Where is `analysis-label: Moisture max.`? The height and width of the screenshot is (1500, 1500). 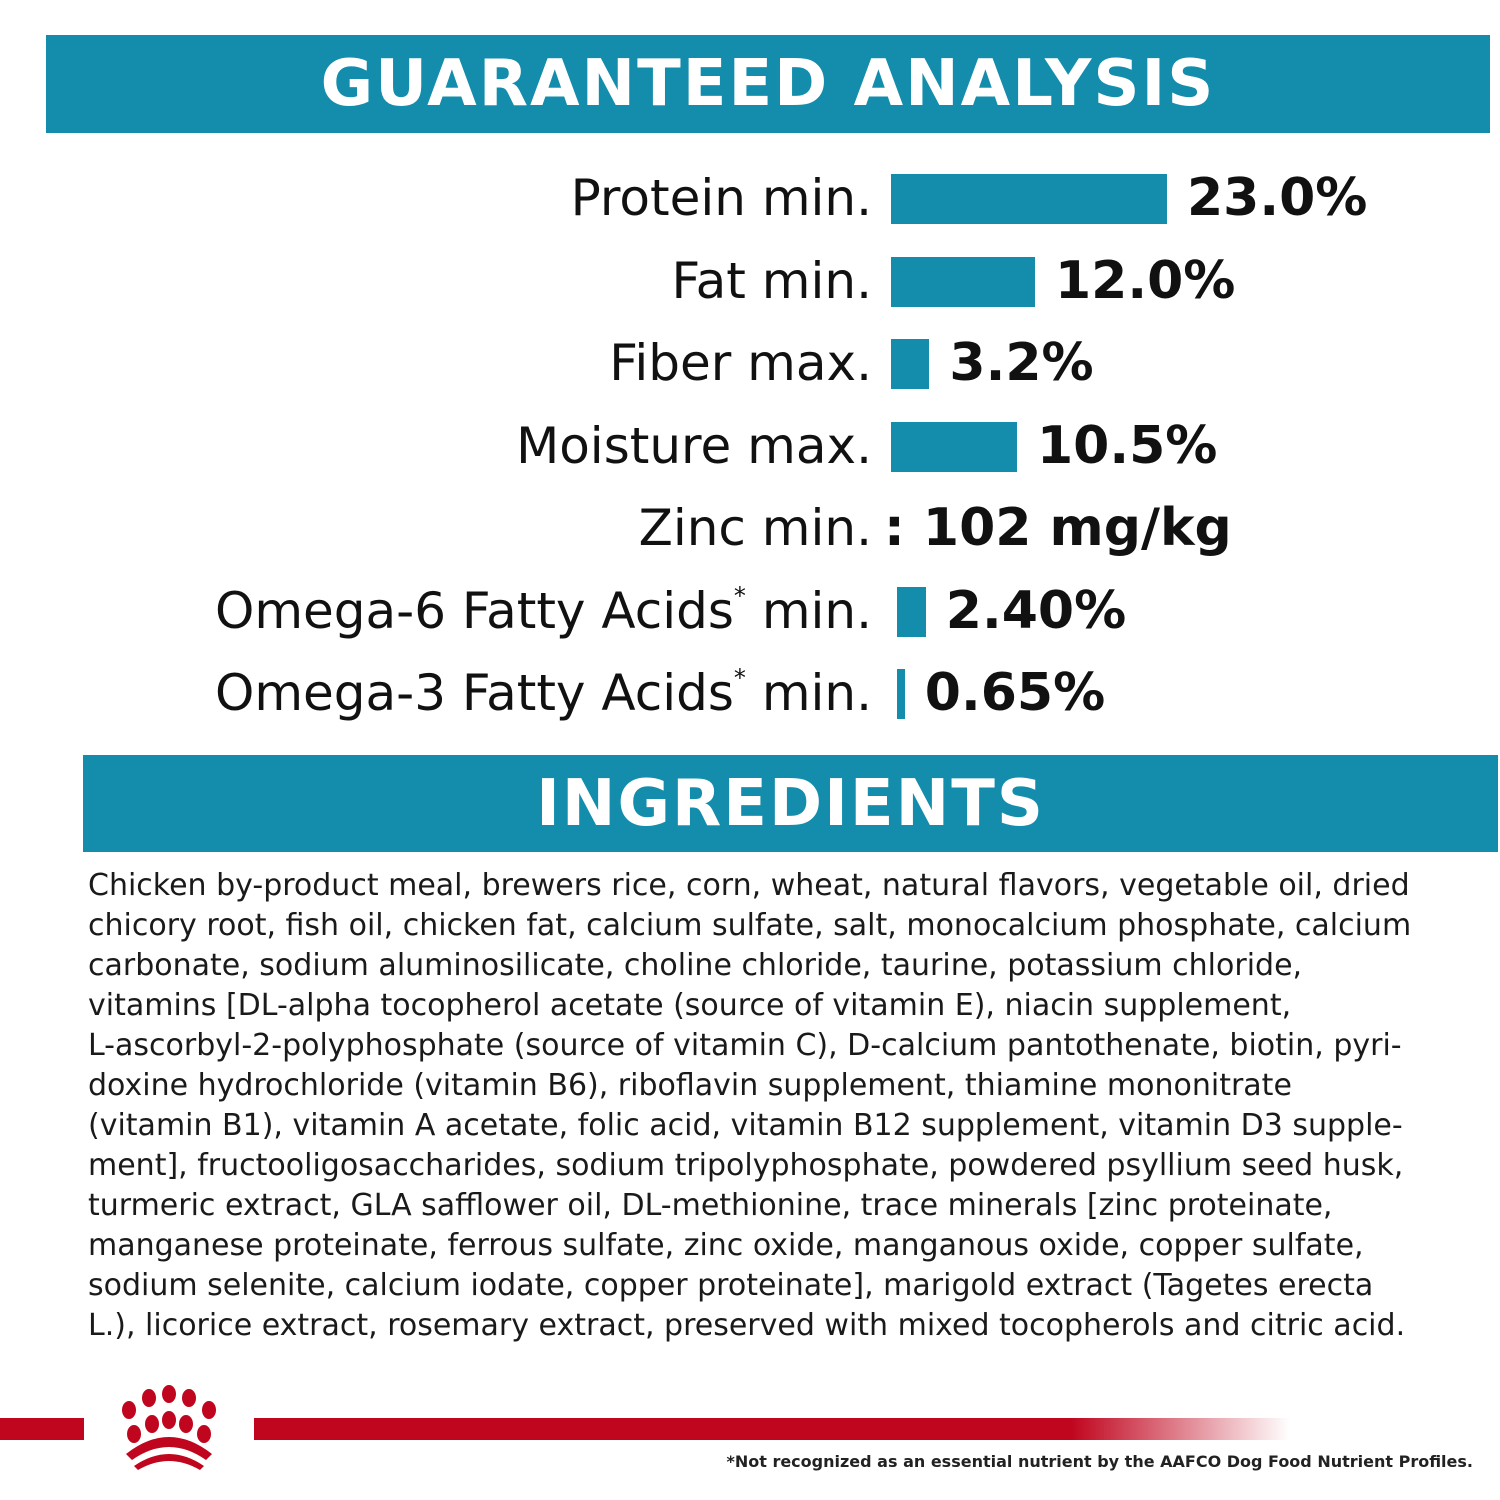
analysis-label: Moisture max. is located at coordinates (694, 446).